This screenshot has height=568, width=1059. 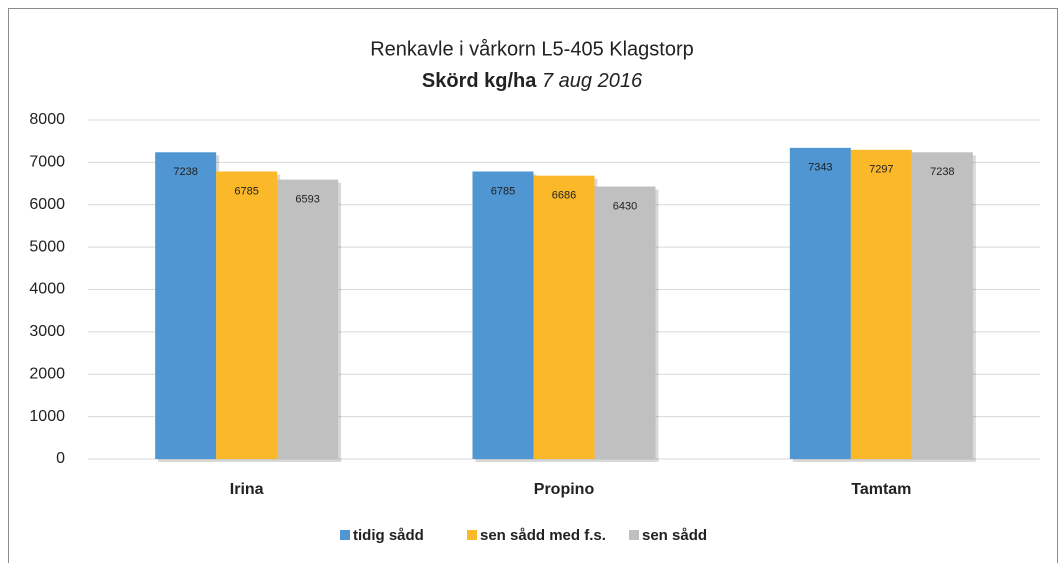 What do you see at coordinates (247, 489) in the screenshot?
I see `x-tick-label: Irina` at bounding box center [247, 489].